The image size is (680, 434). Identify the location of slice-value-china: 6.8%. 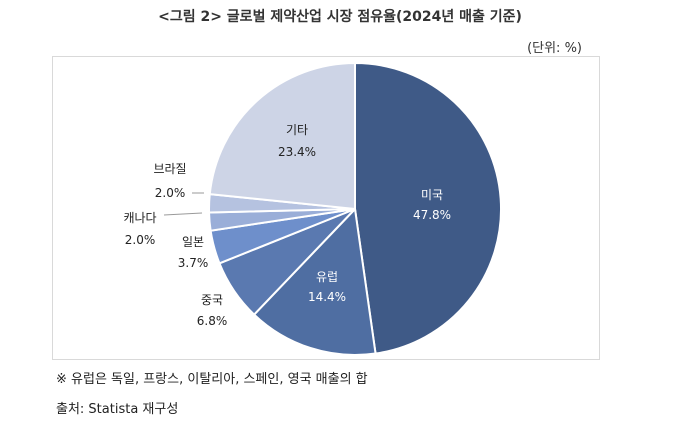
(212, 321).